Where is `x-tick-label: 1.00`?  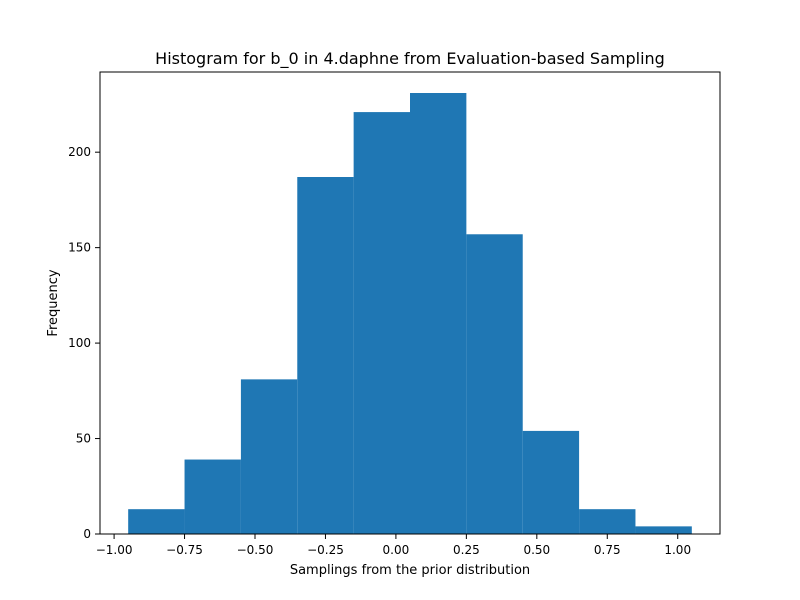 x-tick-label: 1.00 is located at coordinates (677, 550).